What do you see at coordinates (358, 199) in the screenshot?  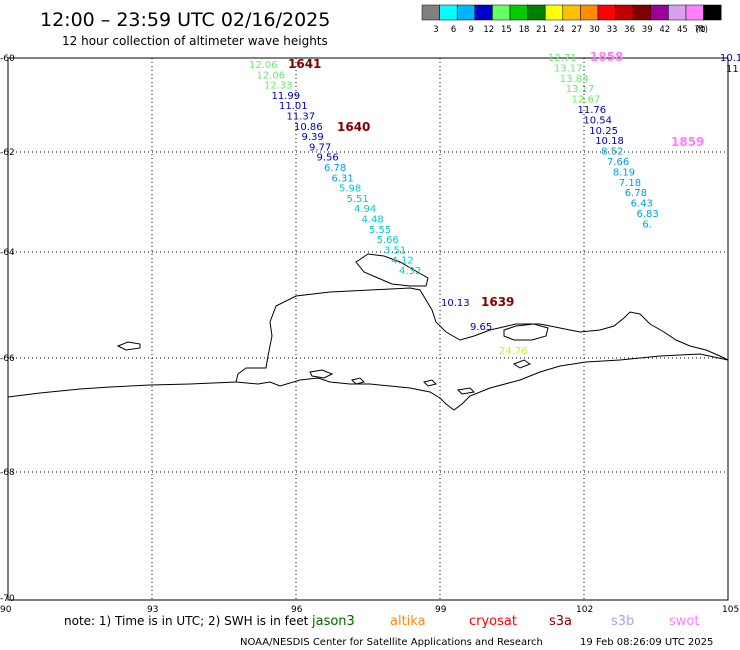 I see `track-a-value-13: 5.51` at bounding box center [358, 199].